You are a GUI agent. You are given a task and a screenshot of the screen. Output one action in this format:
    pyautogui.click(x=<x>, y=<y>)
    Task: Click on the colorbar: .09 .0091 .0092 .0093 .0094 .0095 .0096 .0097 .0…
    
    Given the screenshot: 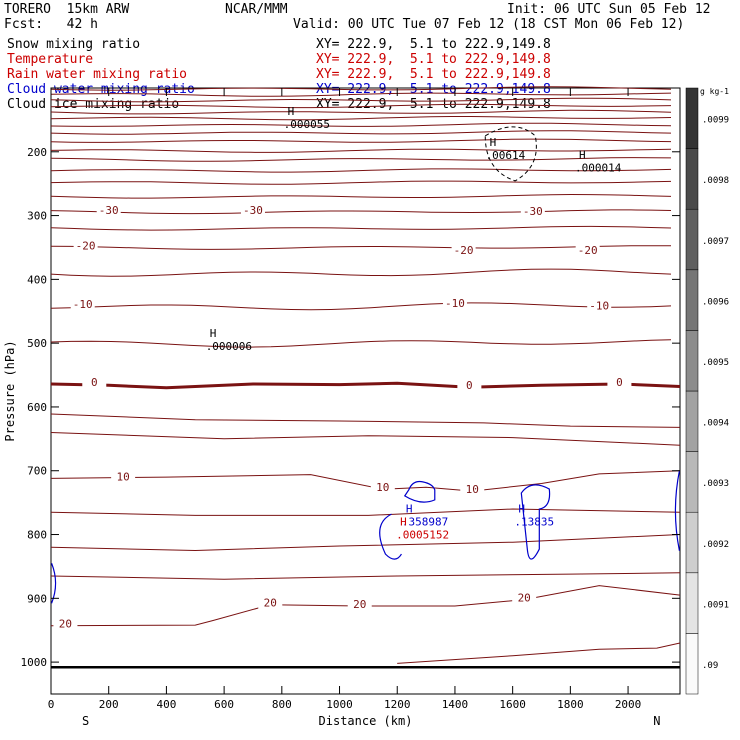 What is the action you would take?
    pyautogui.click(x=707, y=391)
    